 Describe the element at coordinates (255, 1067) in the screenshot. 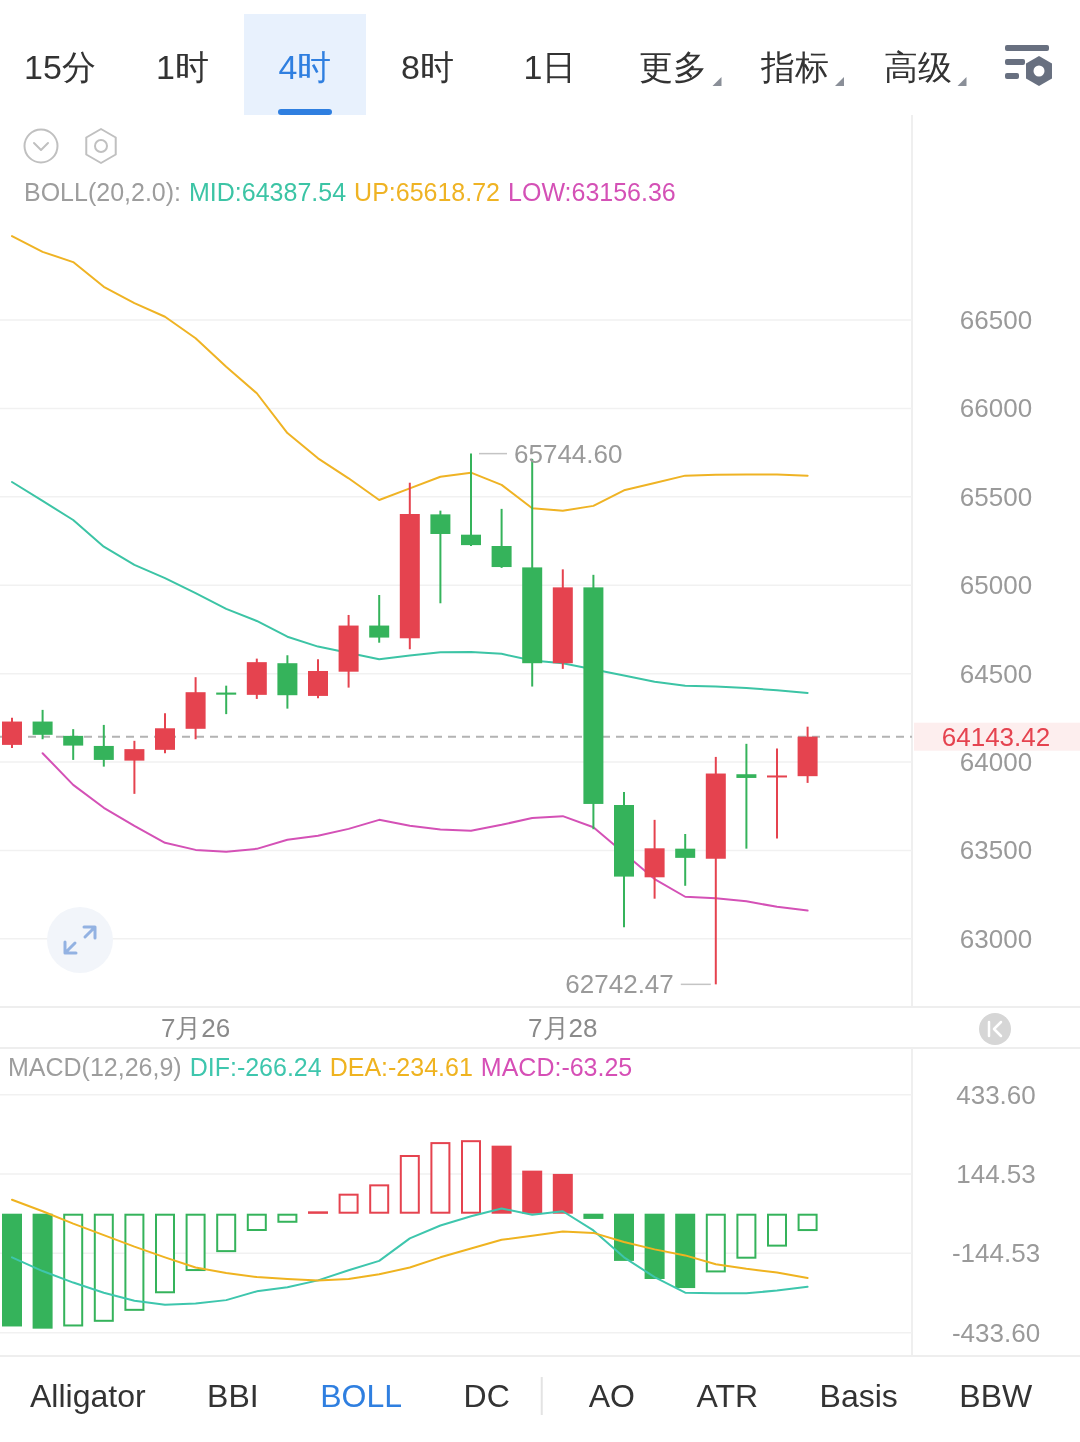

I see `text: DIF:-266.24` at that location.